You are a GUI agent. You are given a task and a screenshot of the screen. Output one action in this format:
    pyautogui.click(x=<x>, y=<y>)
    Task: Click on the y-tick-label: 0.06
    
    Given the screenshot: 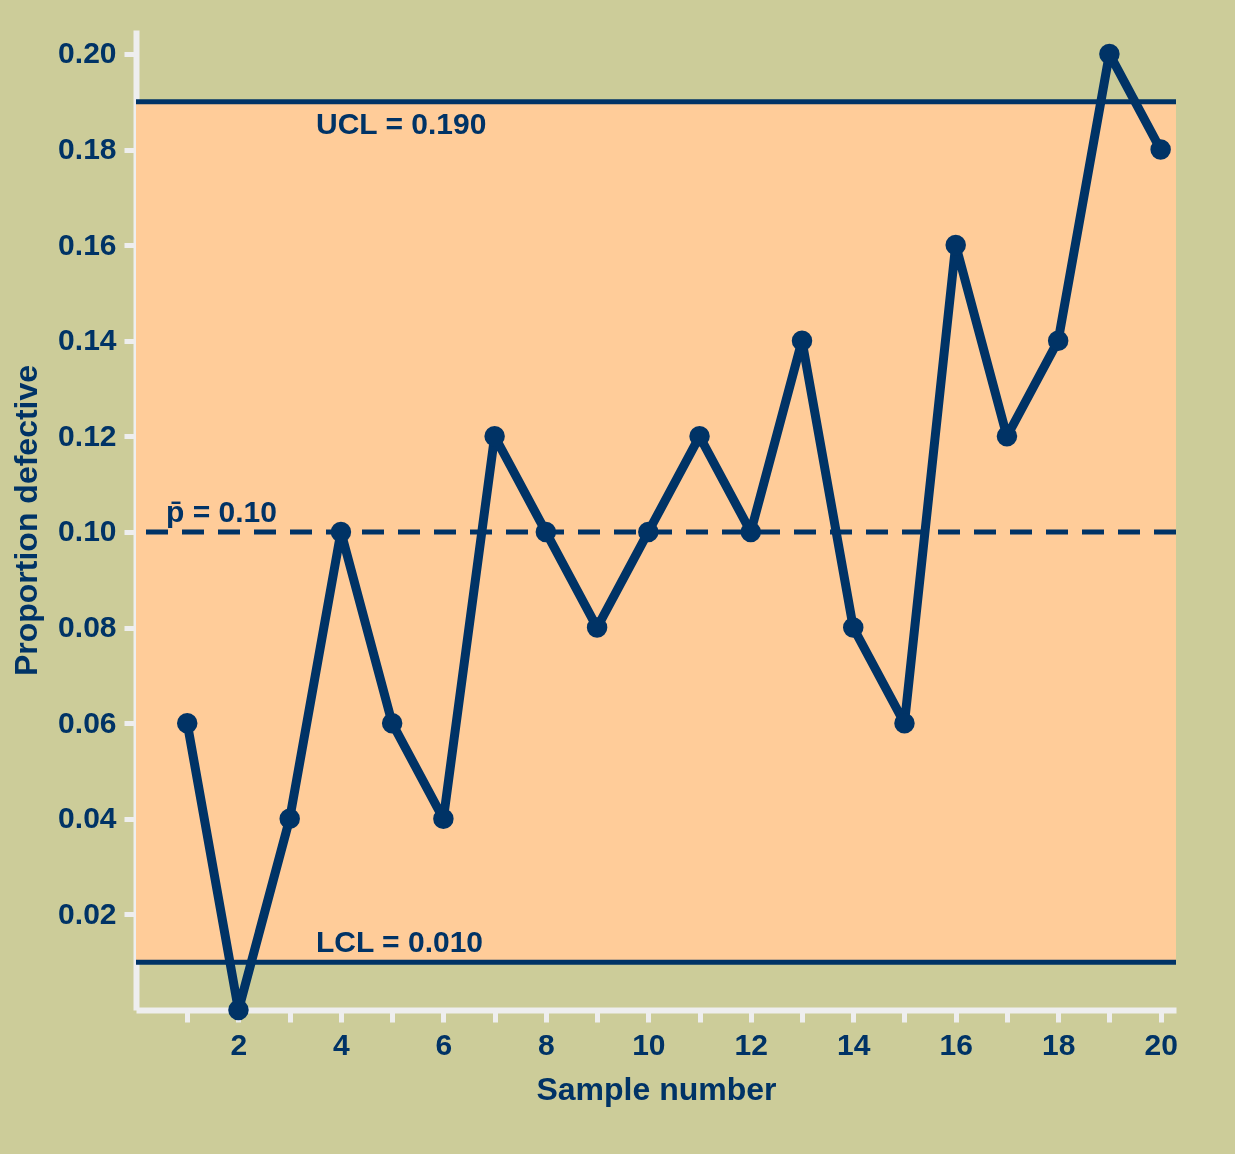 What is the action you would take?
    pyautogui.click(x=87, y=722)
    